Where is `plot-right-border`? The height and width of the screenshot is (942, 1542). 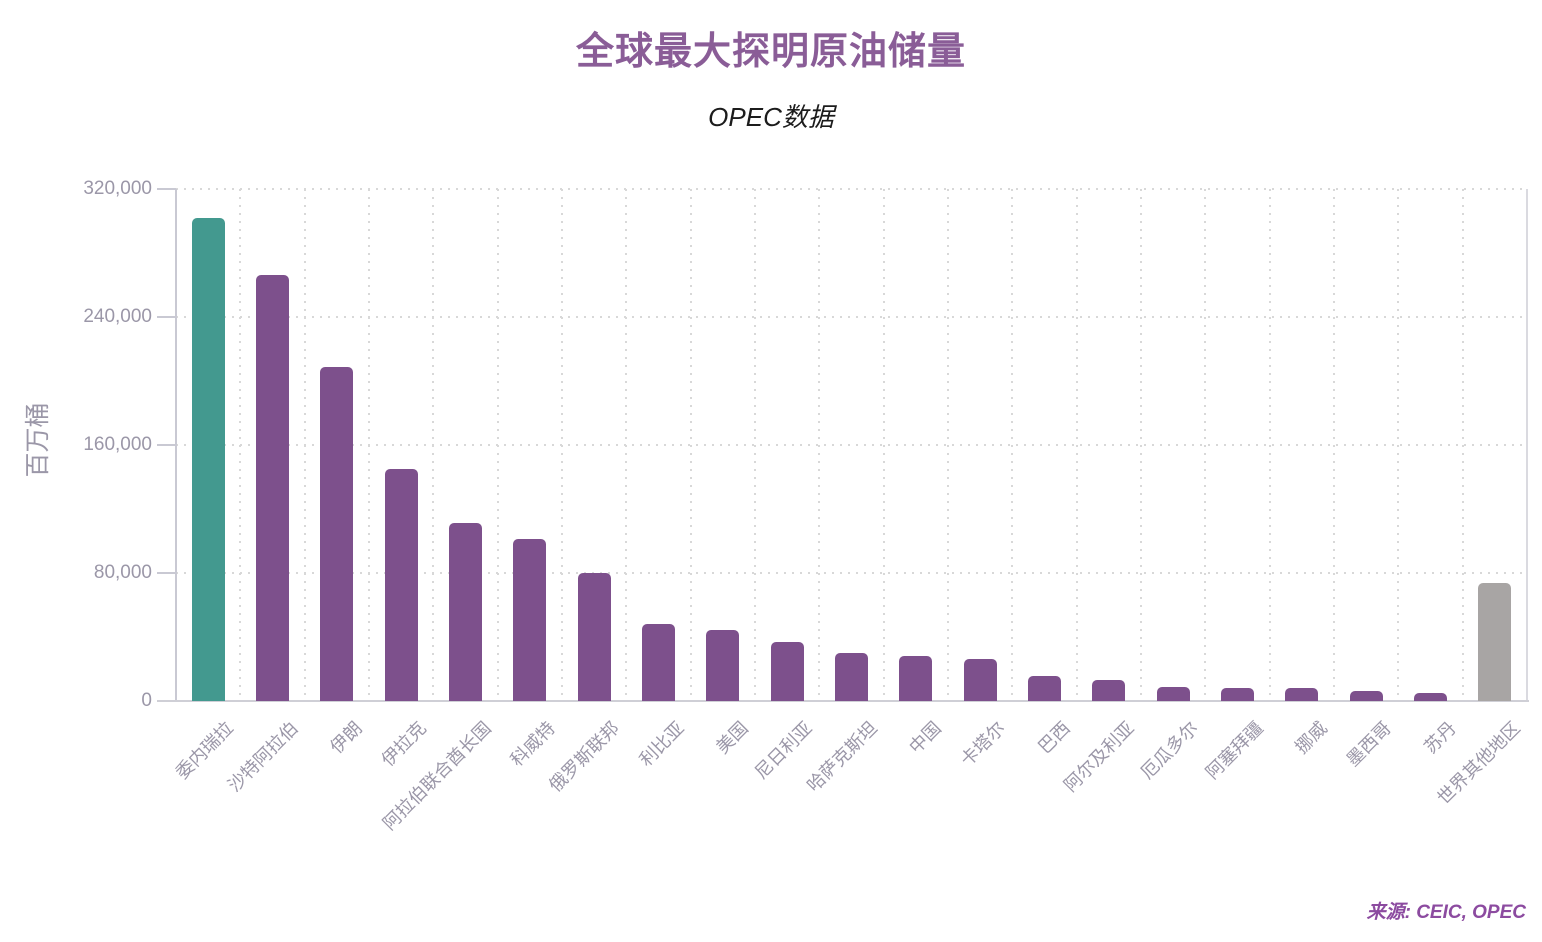
plot-right-border is located at coordinates (1527, 445).